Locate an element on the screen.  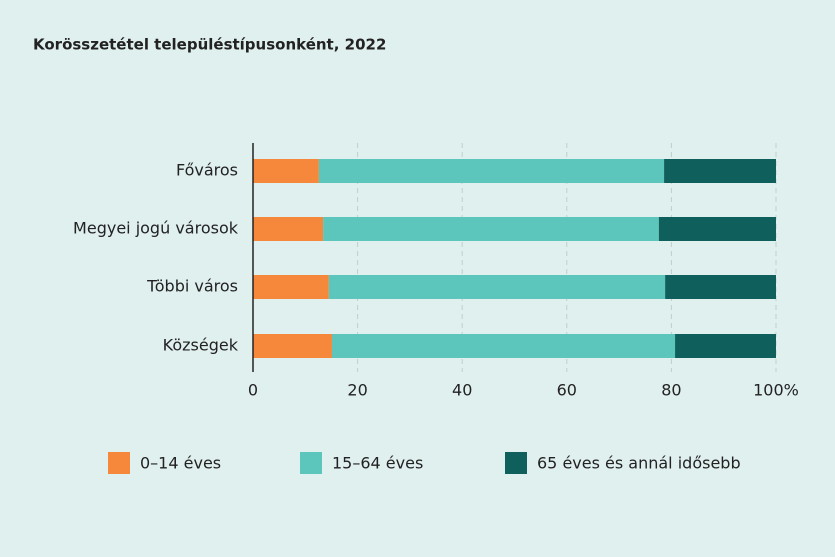
x-tick-label: 20 is located at coordinates (357, 390).